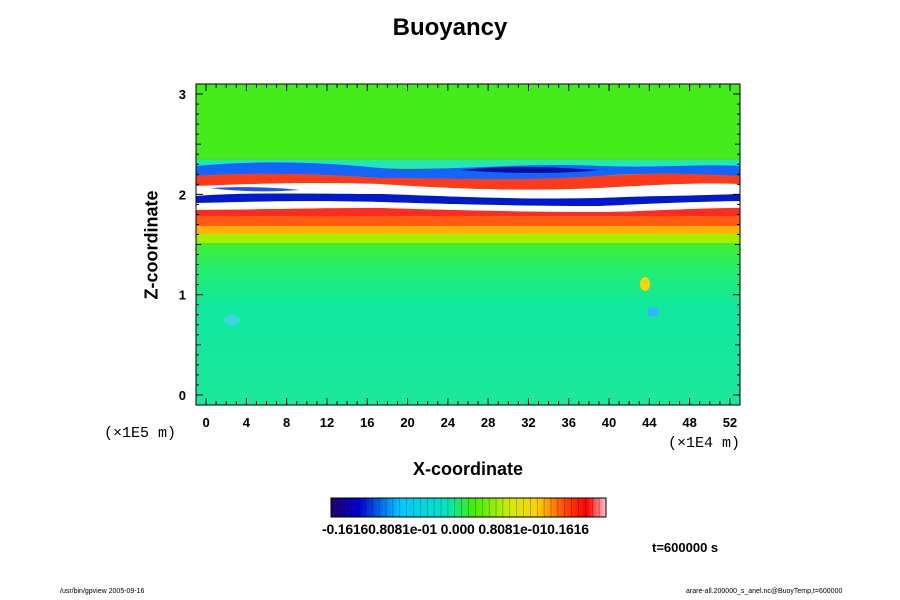 The height and width of the screenshot is (600, 900). Describe the element at coordinates (407, 422) in the screenshot. I see `x-tick-label: 20` at that location.